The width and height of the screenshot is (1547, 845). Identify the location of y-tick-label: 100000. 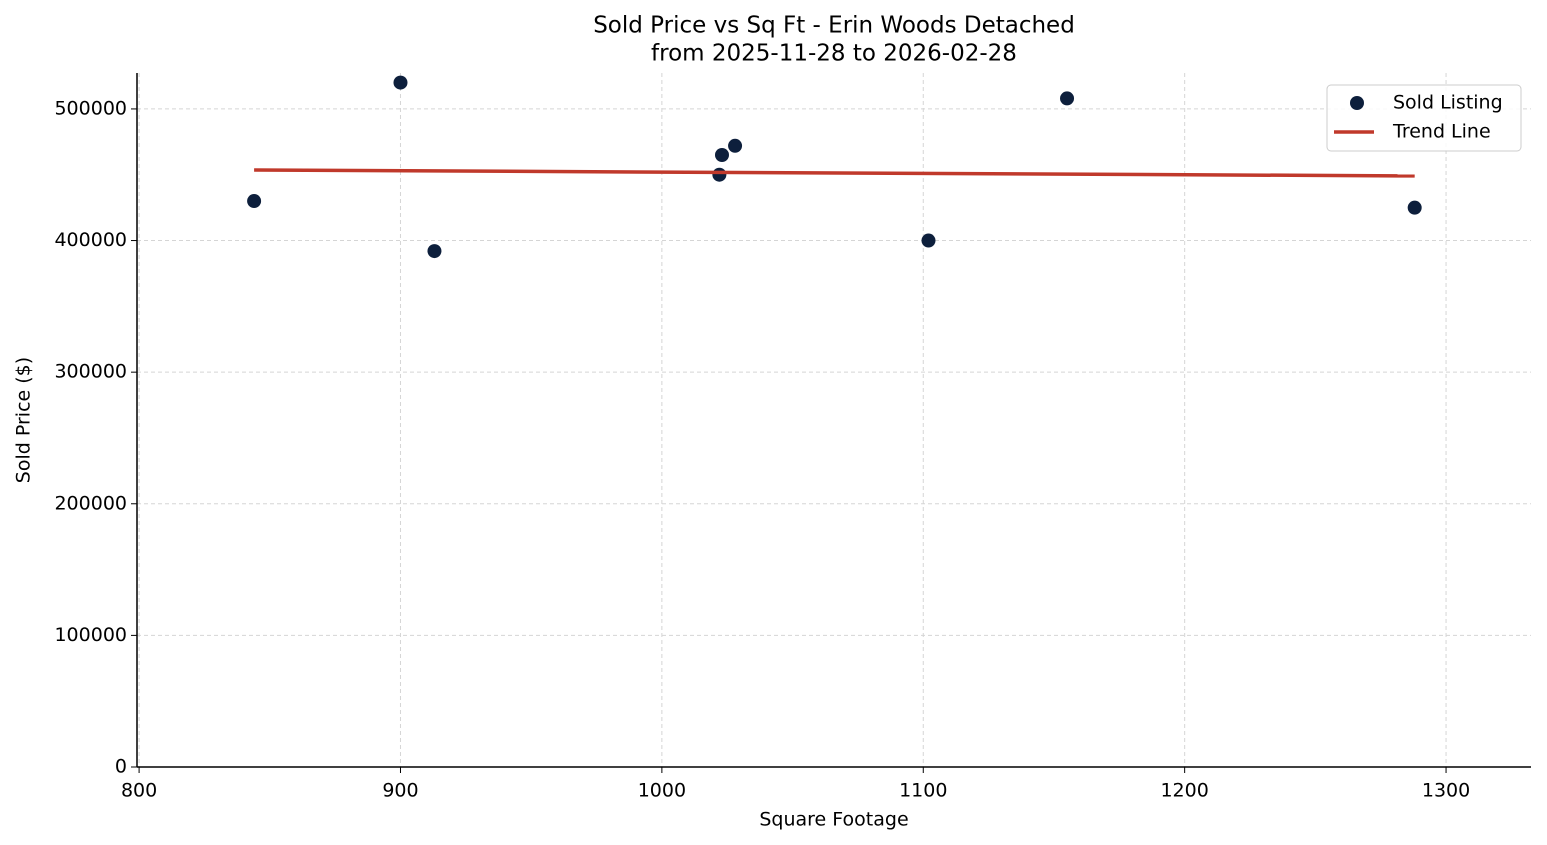
(90, 635).